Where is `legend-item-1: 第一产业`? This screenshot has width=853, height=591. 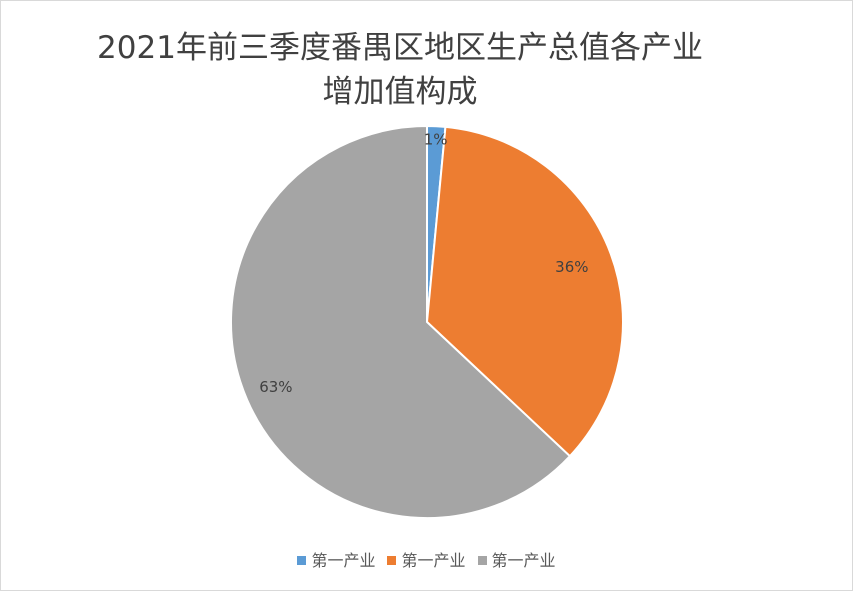 legend-item-1: 第一产业 is located at coordinates (336, 559).